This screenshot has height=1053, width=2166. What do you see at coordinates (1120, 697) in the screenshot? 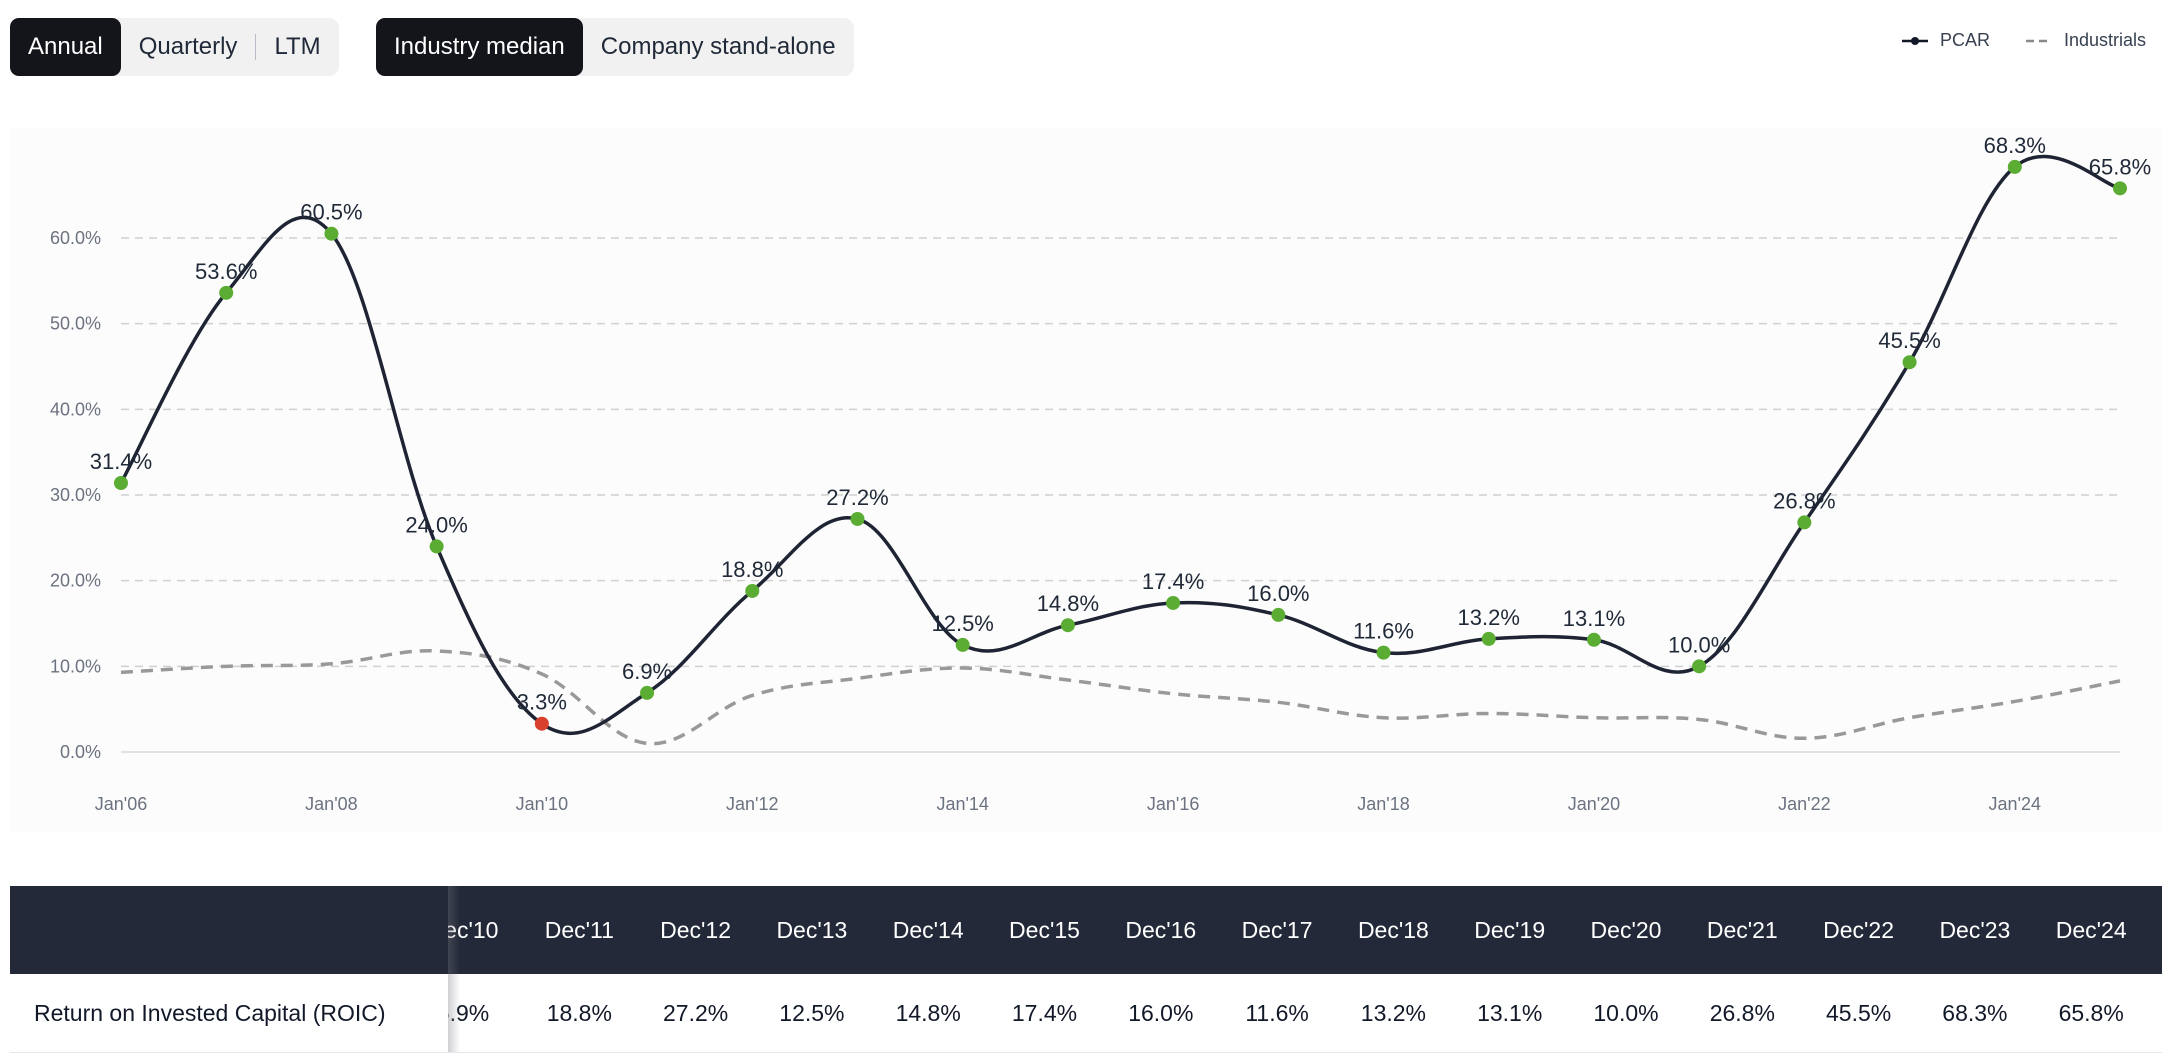
I see `industry-series-line` at bounding box center [1120, 697].